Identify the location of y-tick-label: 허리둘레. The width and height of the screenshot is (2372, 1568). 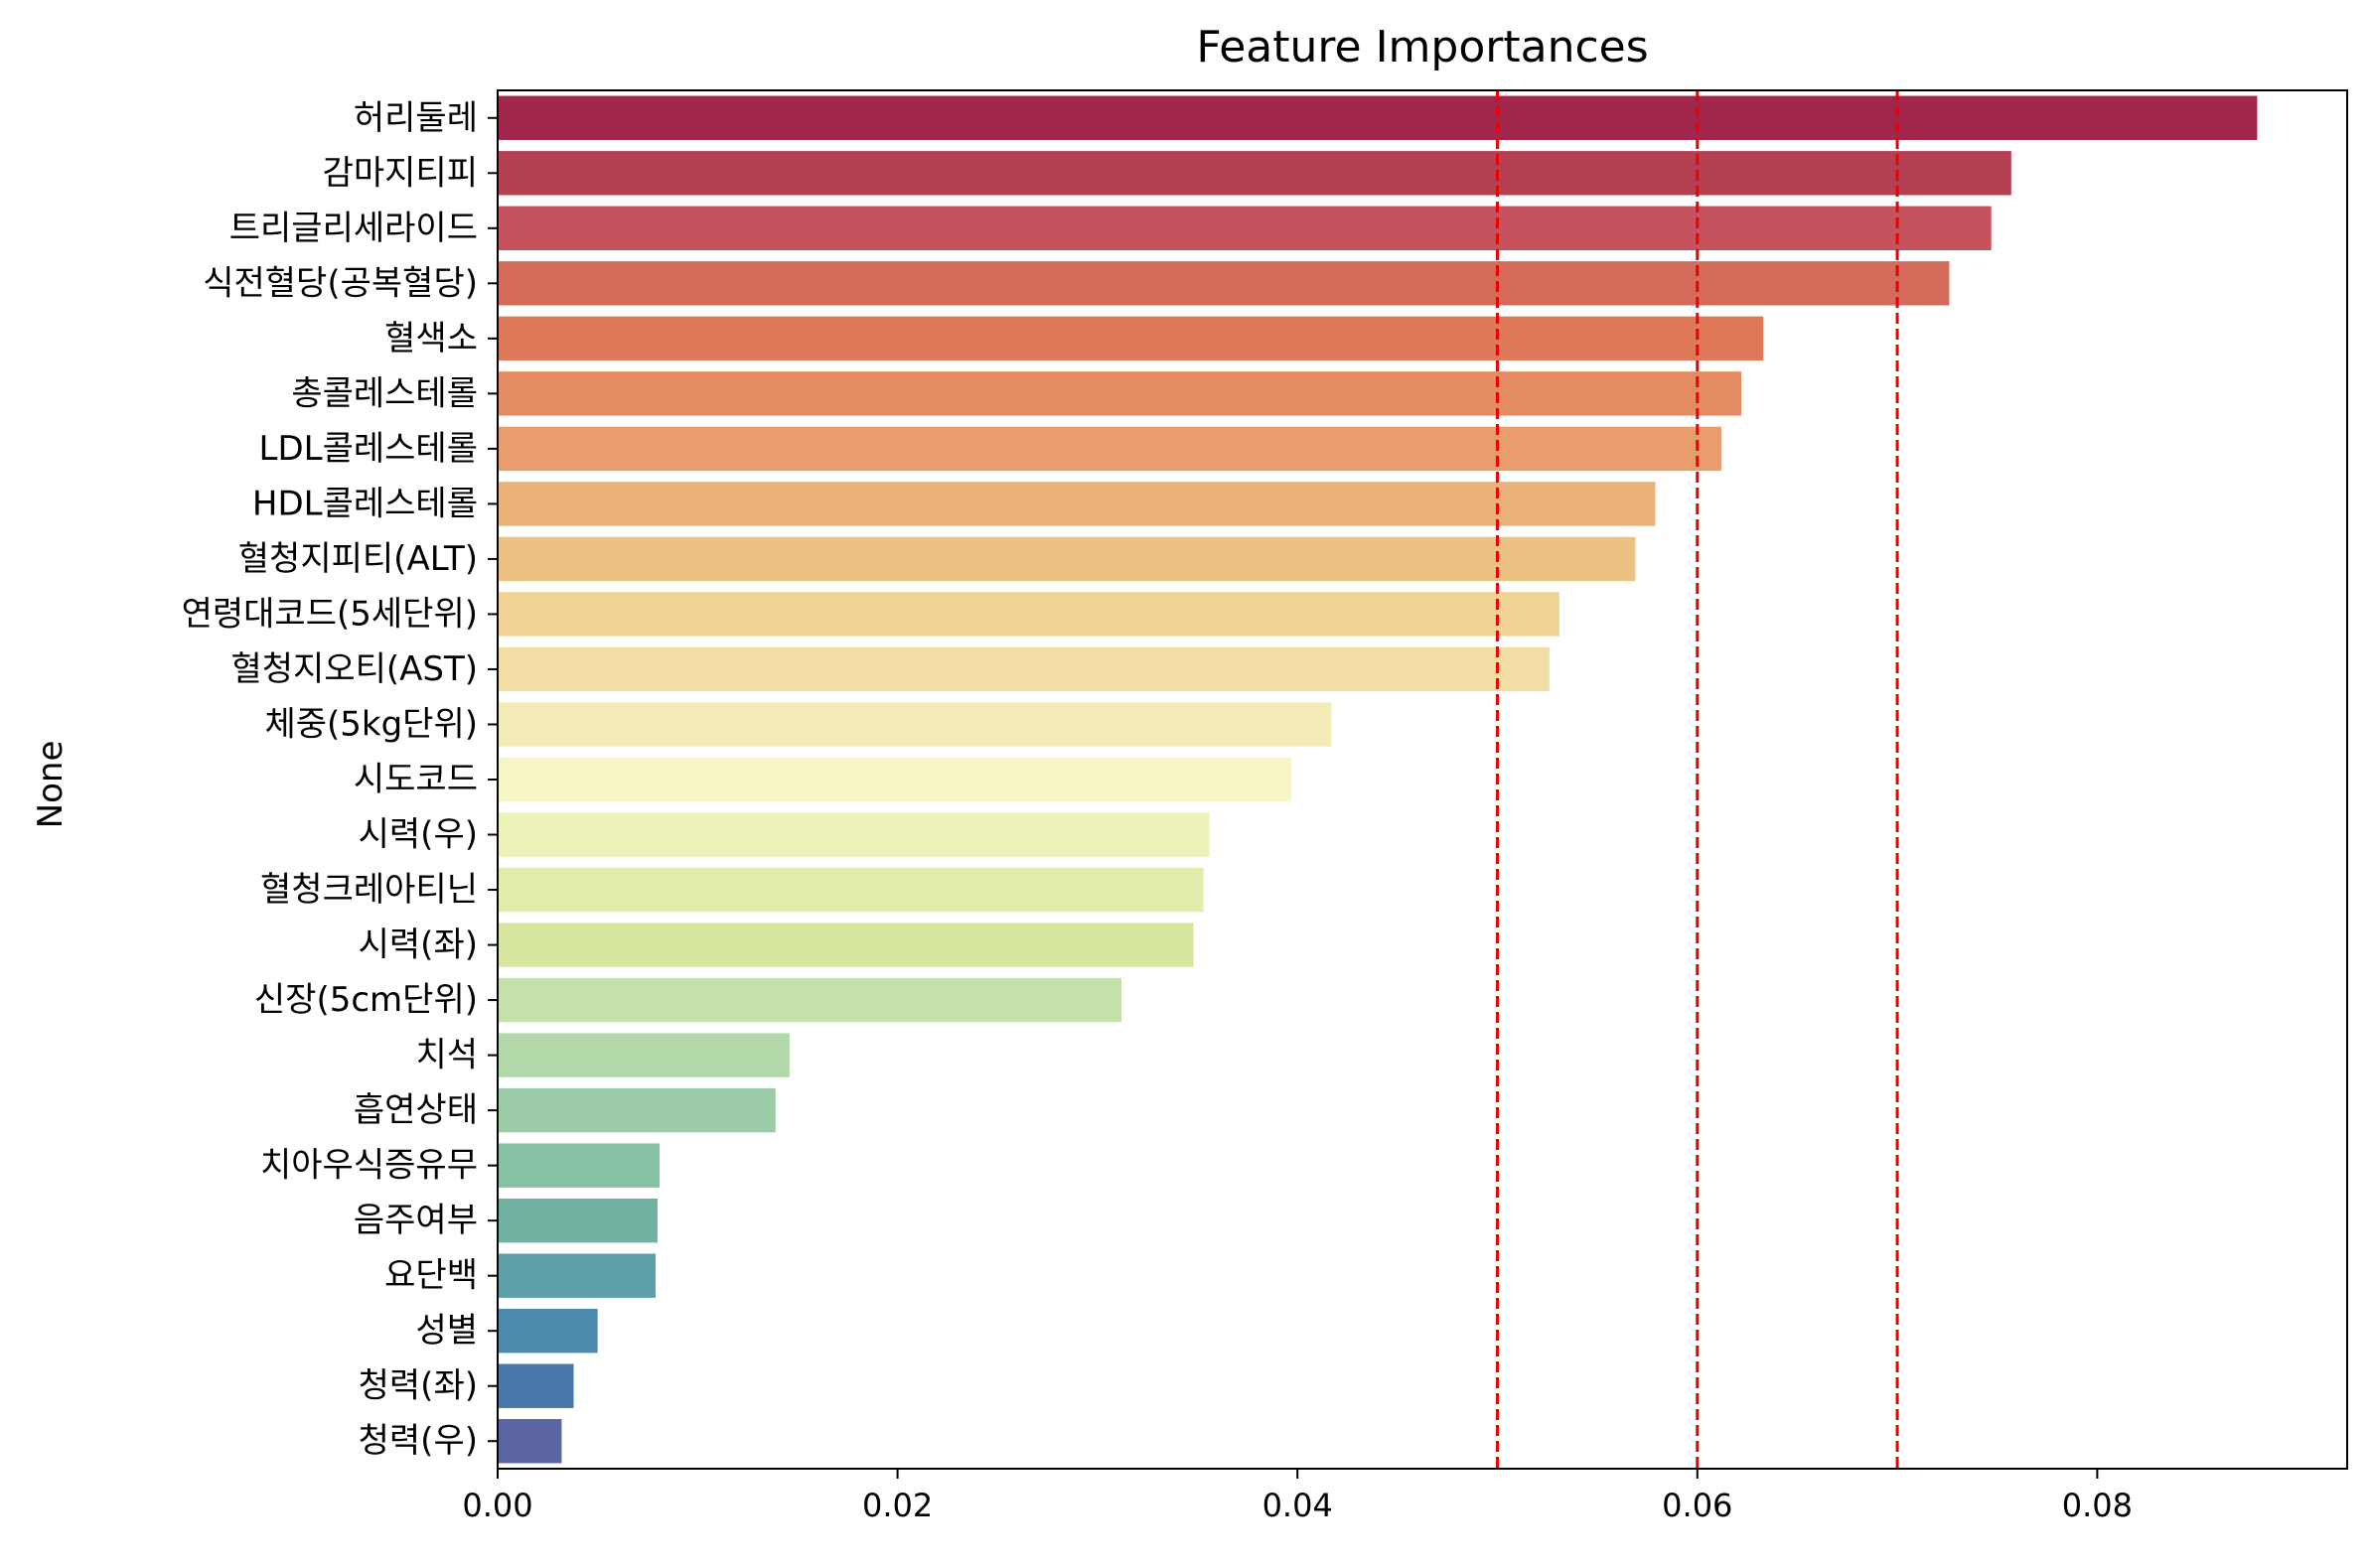
(416, 118).